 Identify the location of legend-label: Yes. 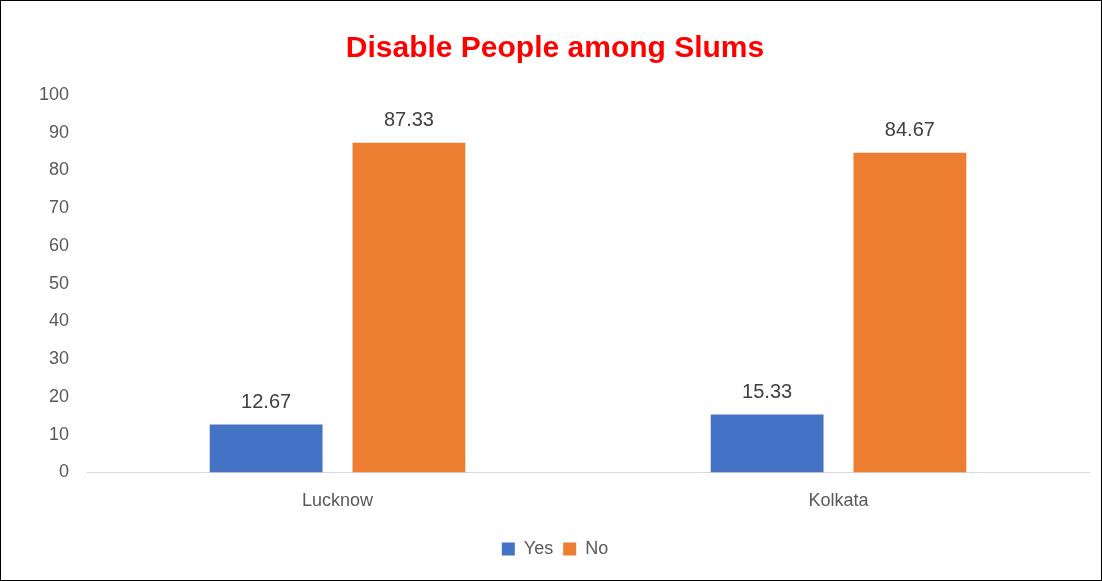
(538, 547).